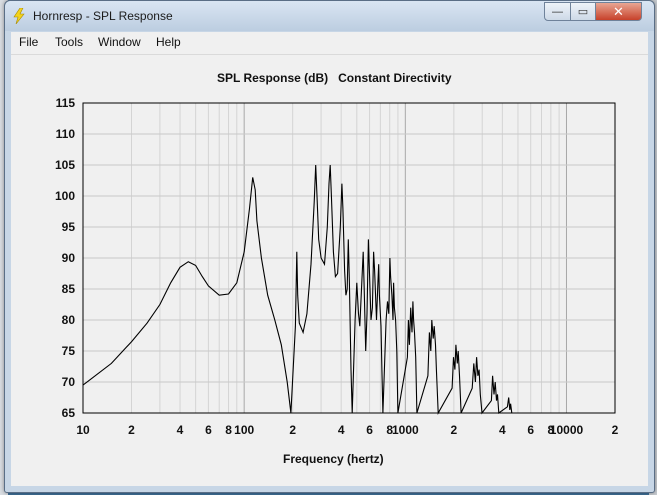  Describe the element at coordinates (405, 430) in the screenshot. I see `x-tick-label: 1000` at that location.